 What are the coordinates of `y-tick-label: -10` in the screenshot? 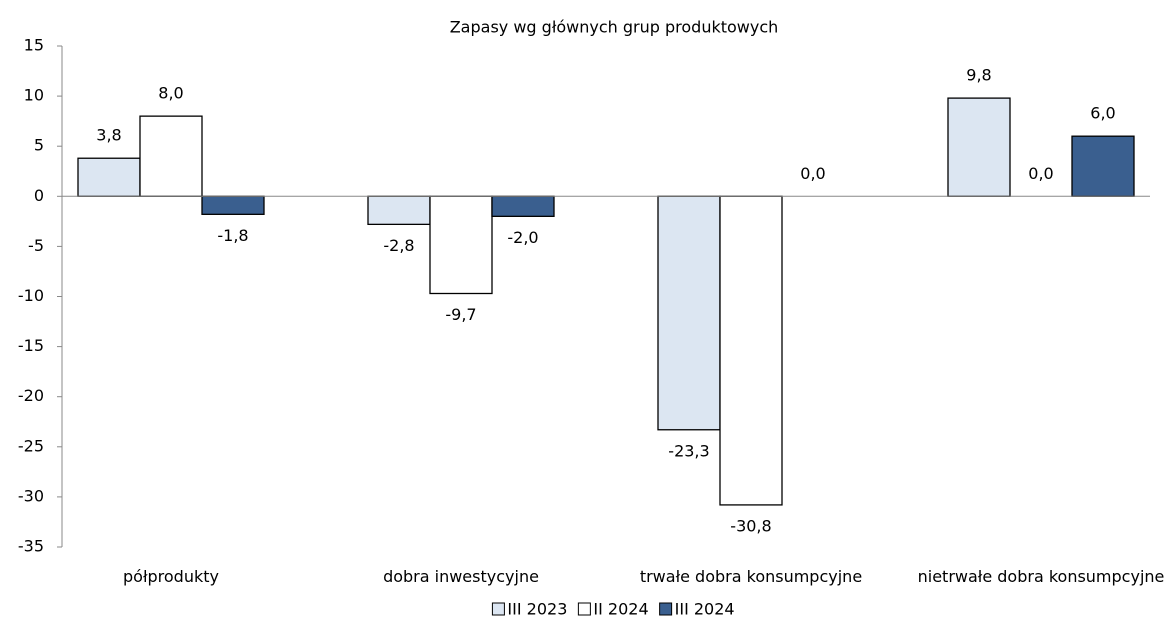 It's located at (31, 295).